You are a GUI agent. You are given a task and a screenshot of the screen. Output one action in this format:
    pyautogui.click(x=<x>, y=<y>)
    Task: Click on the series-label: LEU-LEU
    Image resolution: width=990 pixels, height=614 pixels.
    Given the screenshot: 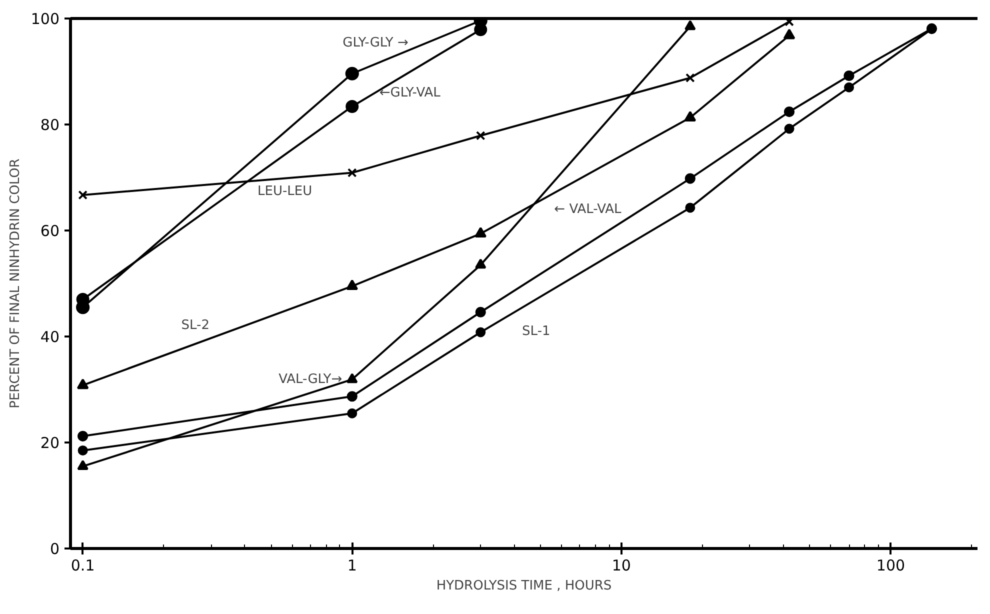 What is the action you would take?
    pyautogui.click(x=284, y=191)
    